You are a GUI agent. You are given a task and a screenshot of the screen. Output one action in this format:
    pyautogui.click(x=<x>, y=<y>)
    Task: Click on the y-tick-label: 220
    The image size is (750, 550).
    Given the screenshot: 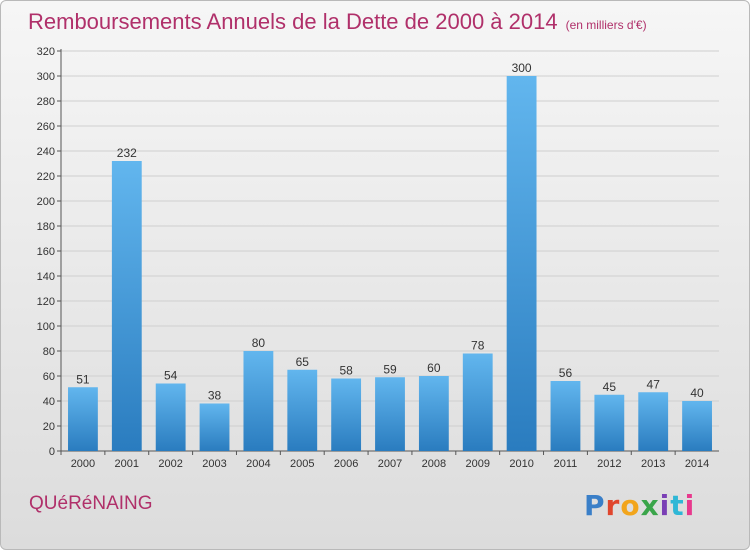 What is the action you would take?
    pyautogui.click(x=46, y=177)
    